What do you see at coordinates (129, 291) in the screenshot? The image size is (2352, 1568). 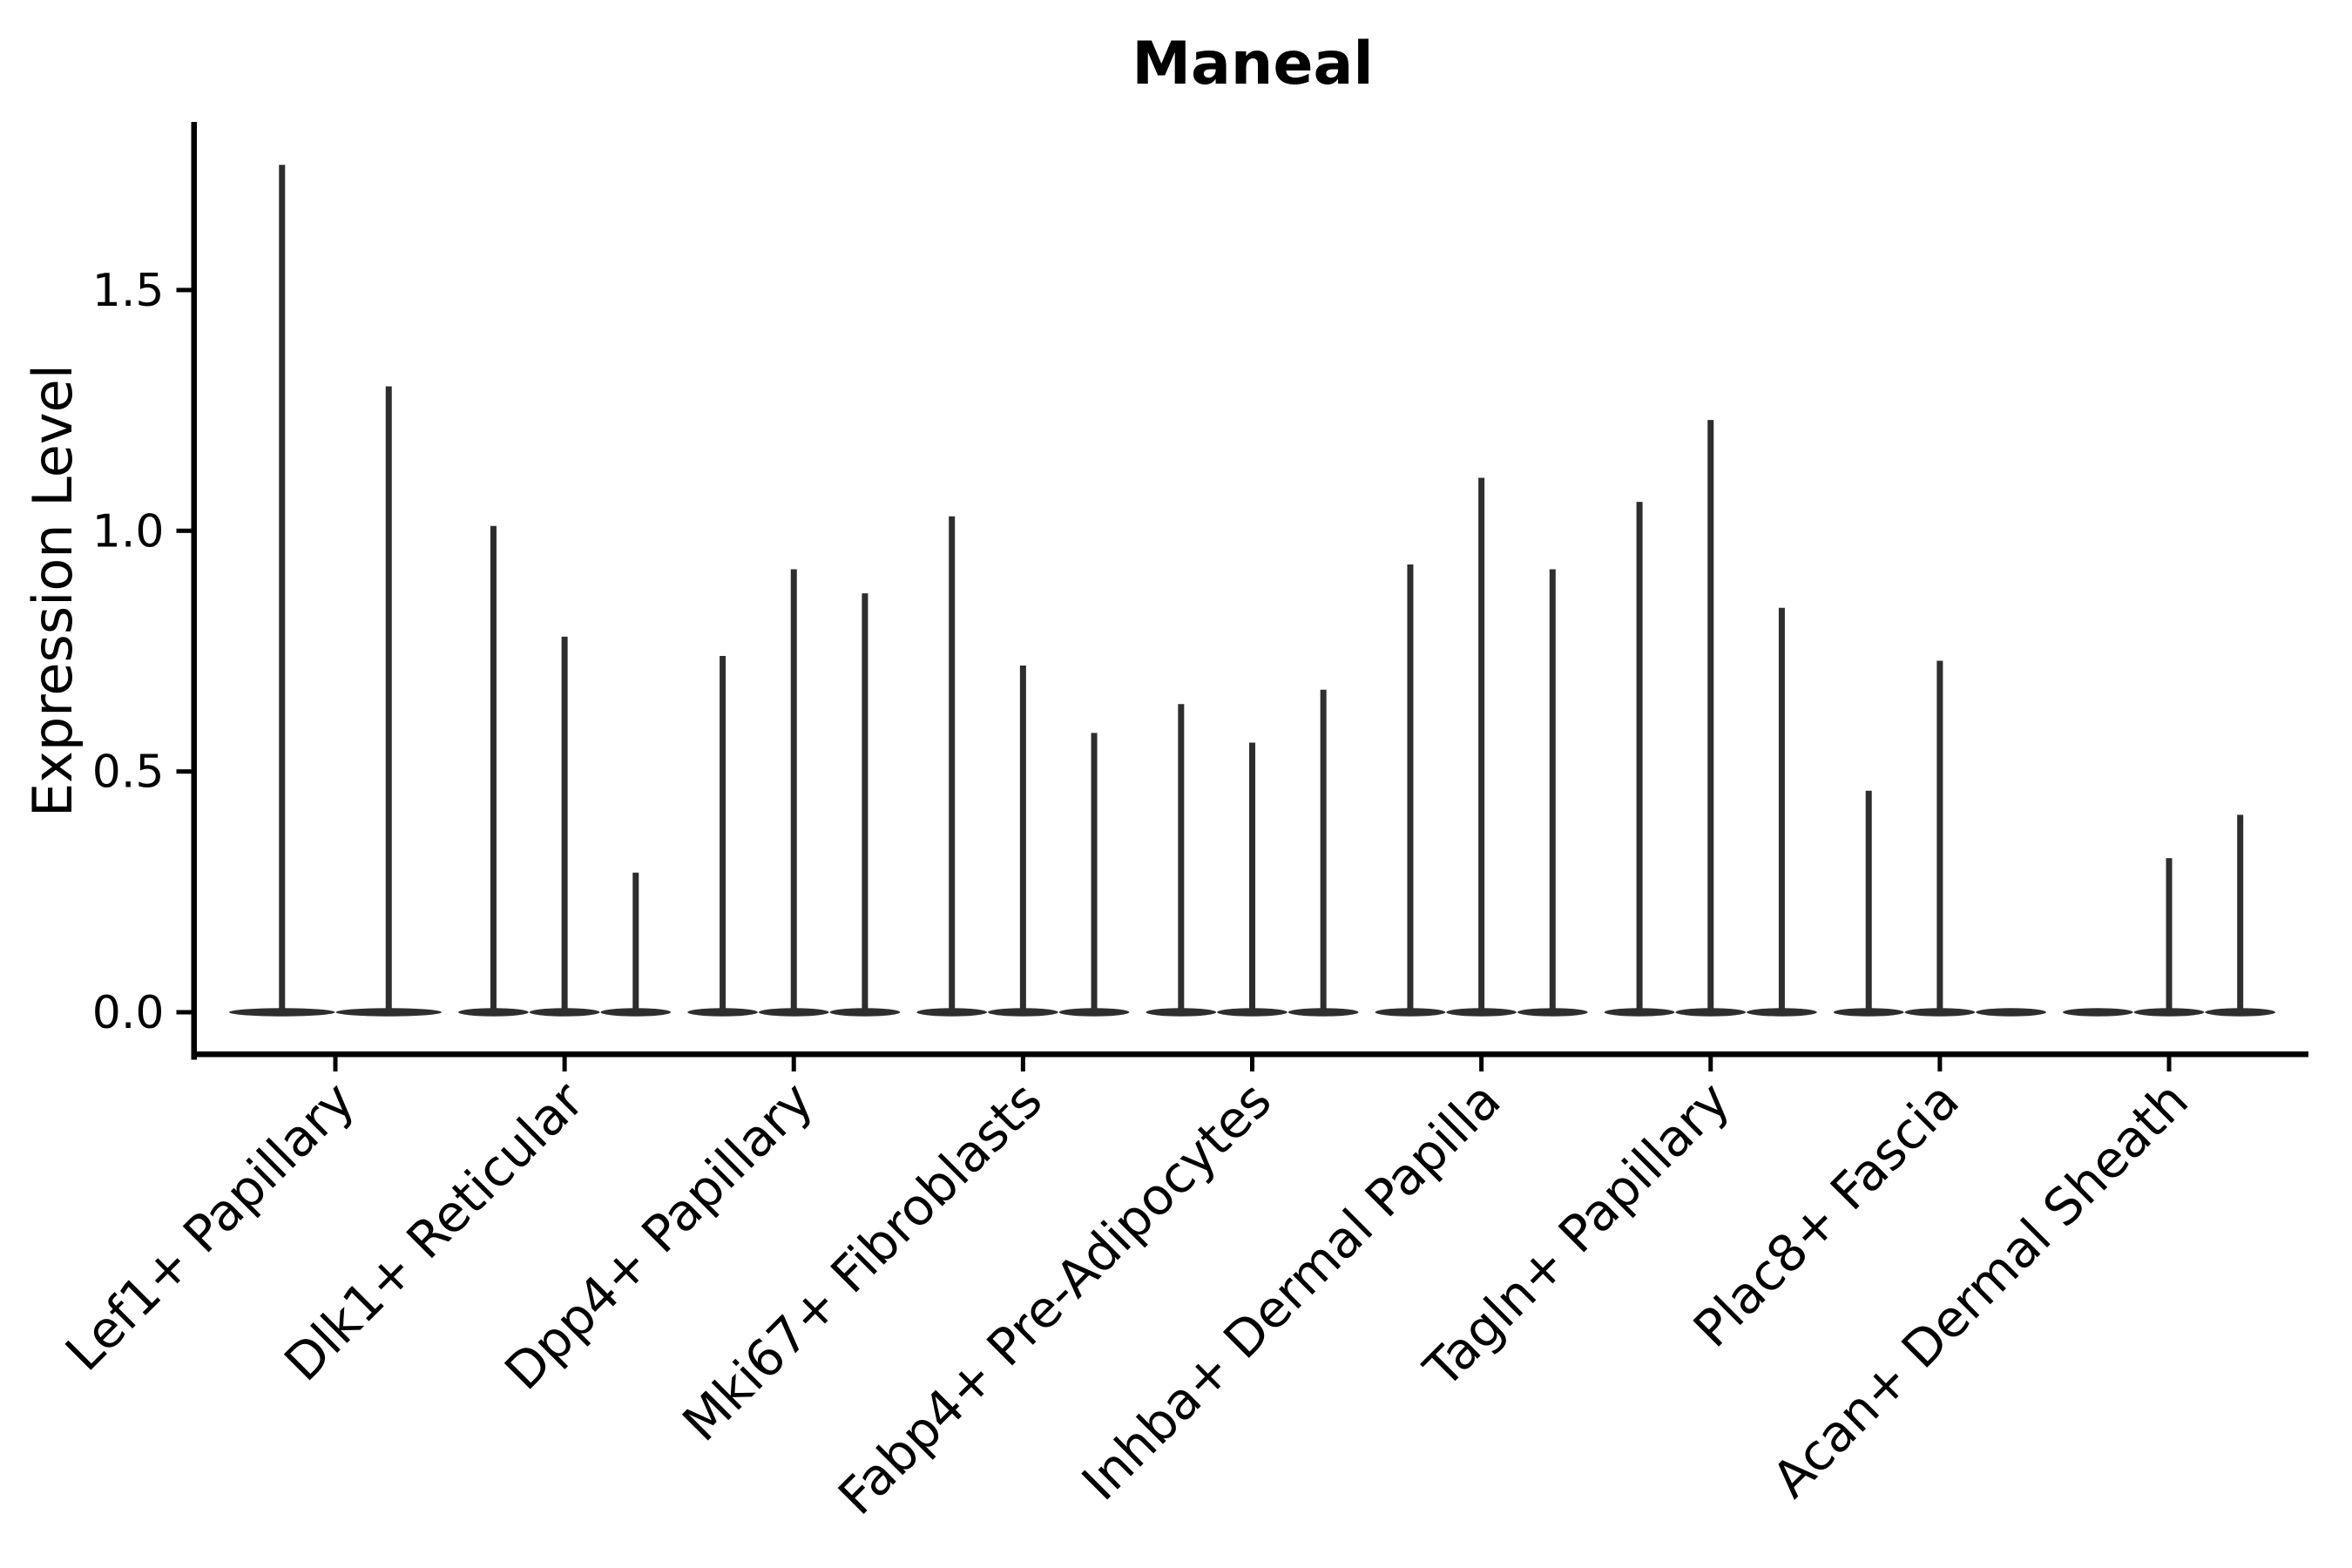 I see `y-tick-label: 1.5` at bounding box center [129, 291].